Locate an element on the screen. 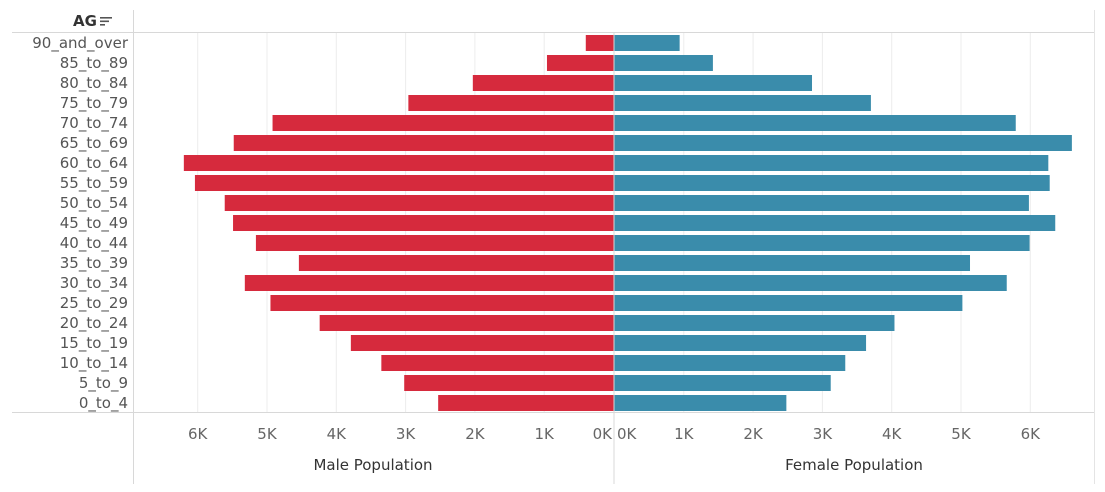 The image size is (1105, 492). category-label: 85_to_89 is located at coordinates (94, 63).